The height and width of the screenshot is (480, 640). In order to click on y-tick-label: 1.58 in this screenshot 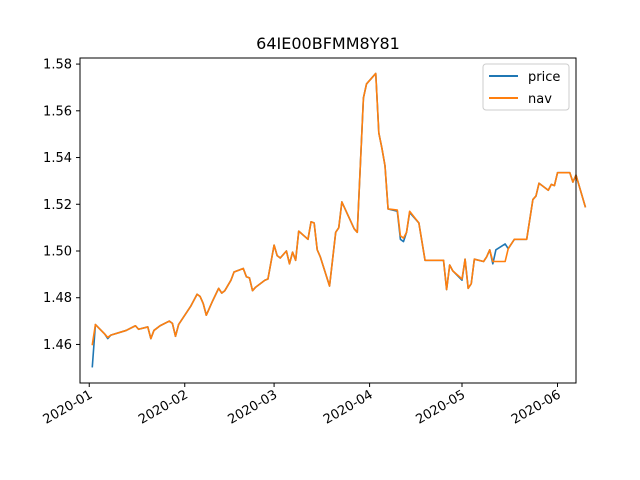, I will do `click(57, 65)`.